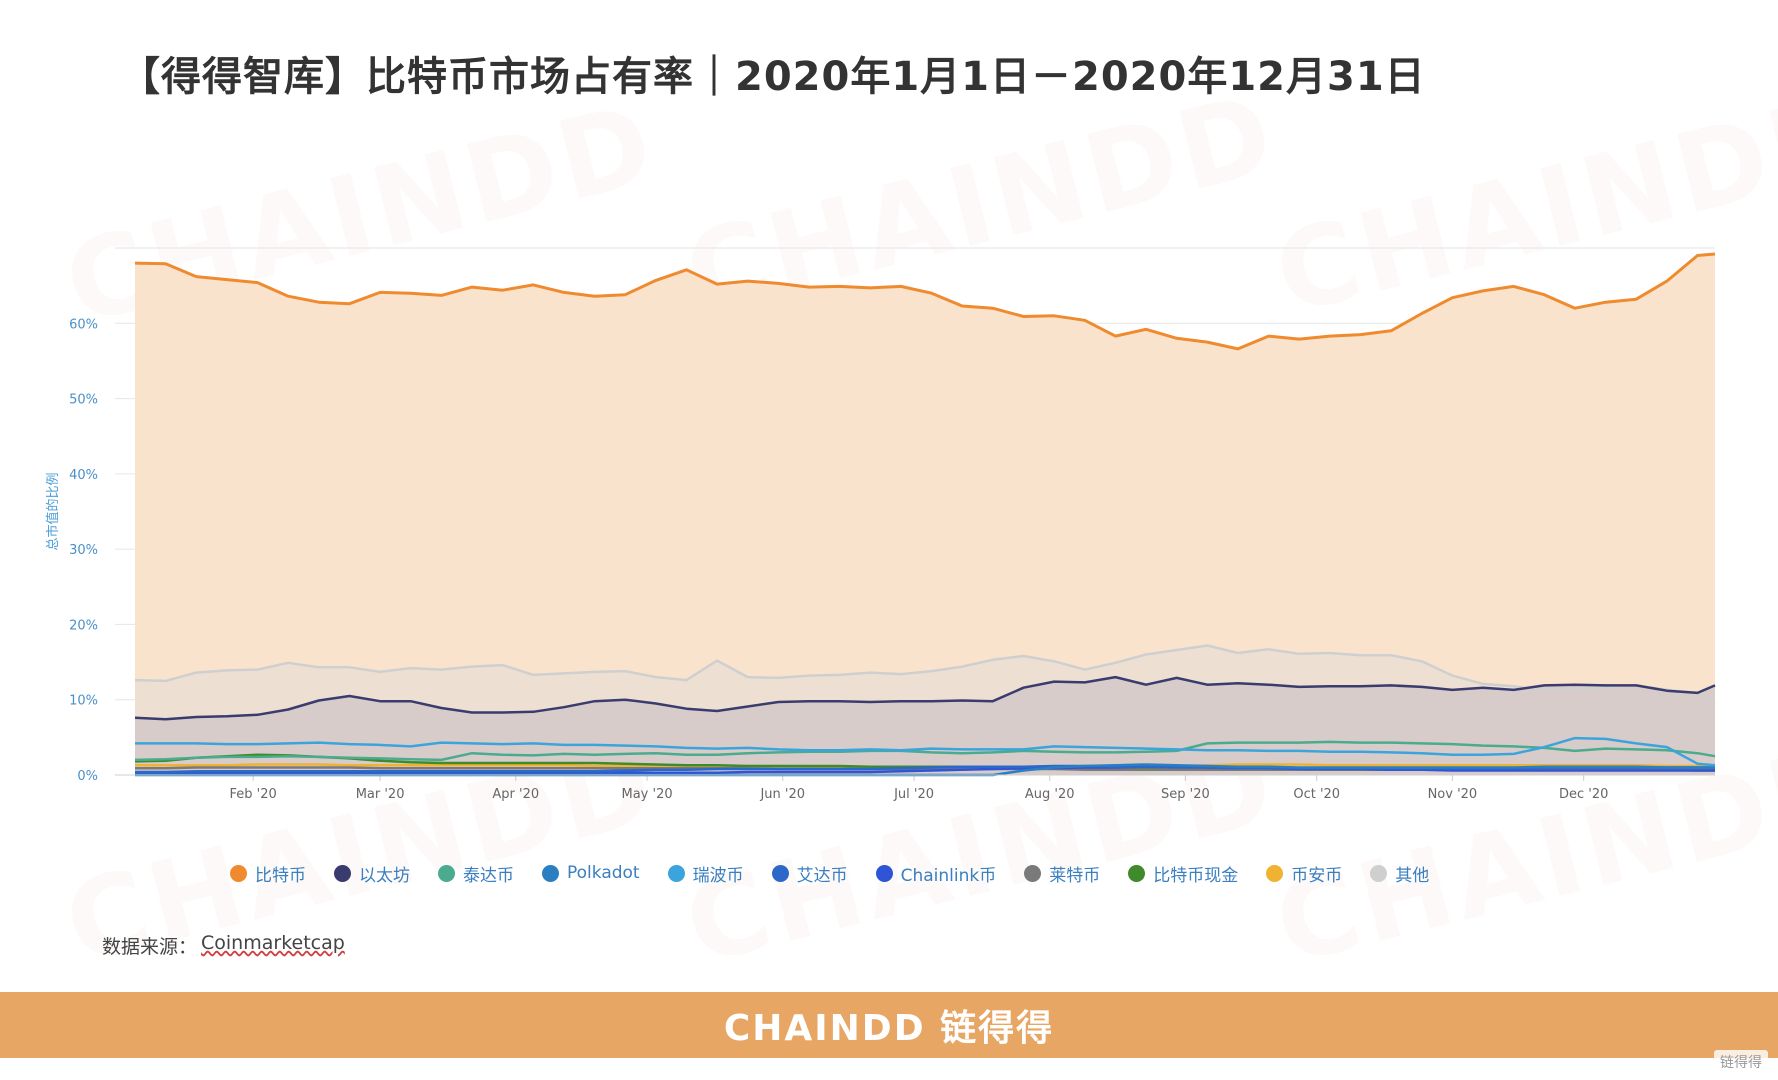  Describe the element at coordinates (1453, 794) in the screenshot. I see `x-tick-label: Nov '20` at that location.